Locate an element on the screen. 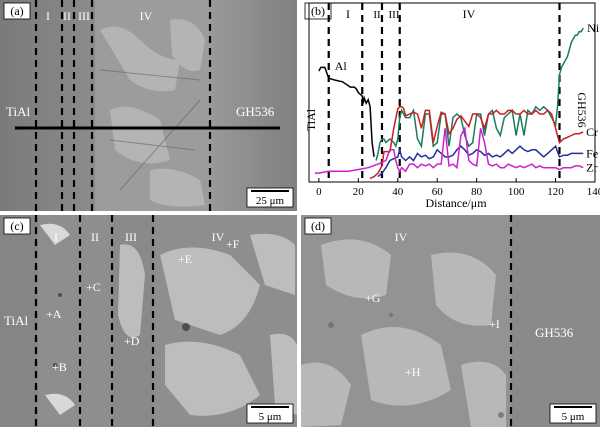  point-marker: +E is located at coordinates (185, 259).